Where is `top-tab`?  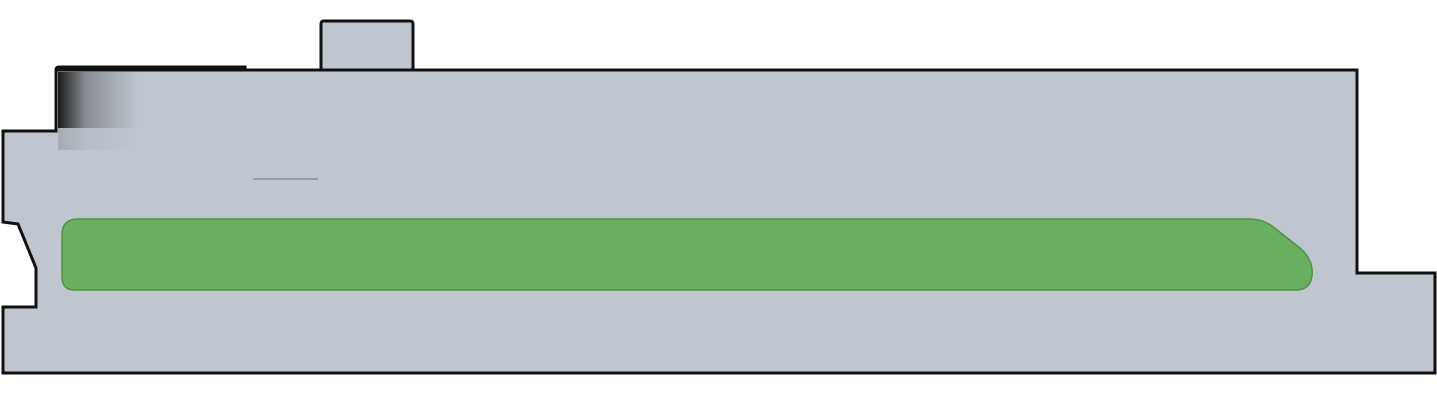 top-tab is located at coordinates (367, 45).